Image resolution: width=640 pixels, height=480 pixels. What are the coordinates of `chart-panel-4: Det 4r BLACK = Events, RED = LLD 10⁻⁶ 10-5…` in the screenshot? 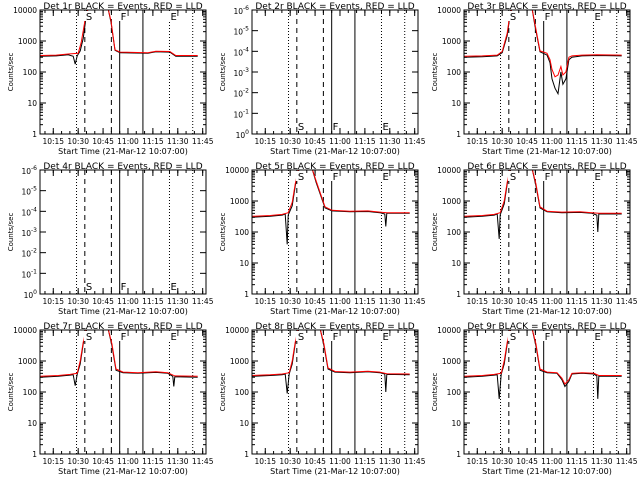 It's located at (110, 239).